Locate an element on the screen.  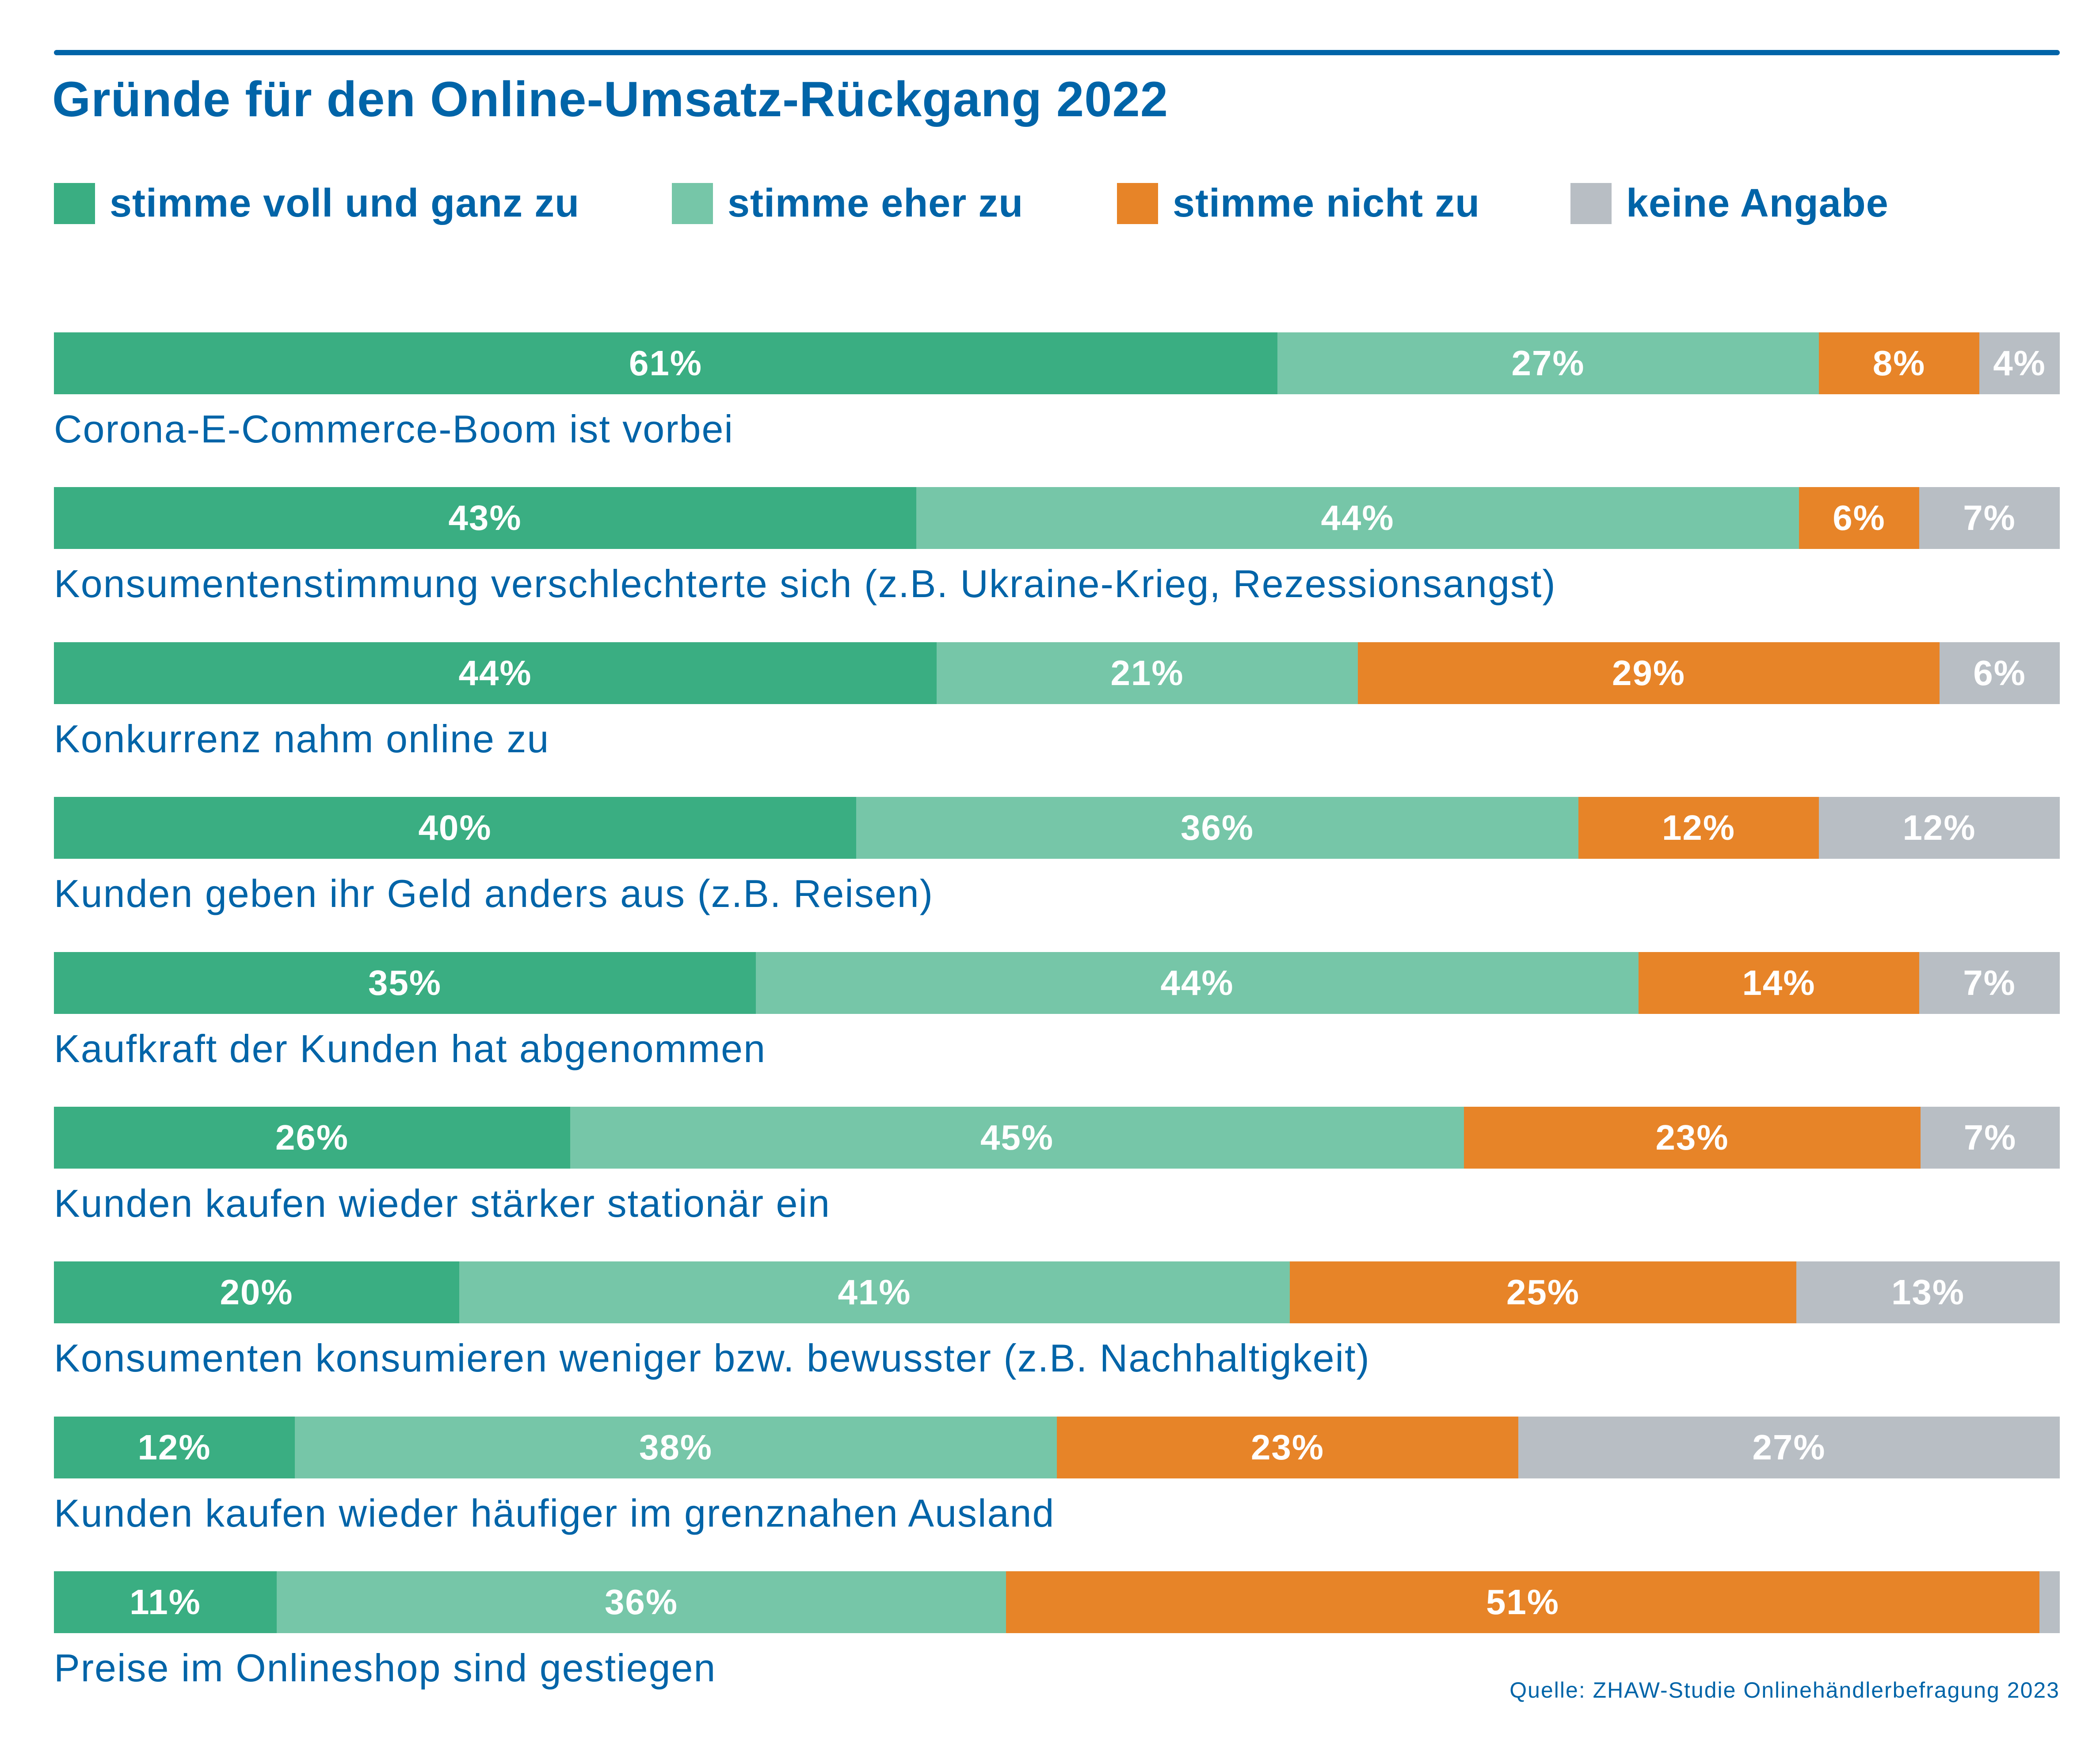
data-label: 26% is located at coordinates (312, 1137).